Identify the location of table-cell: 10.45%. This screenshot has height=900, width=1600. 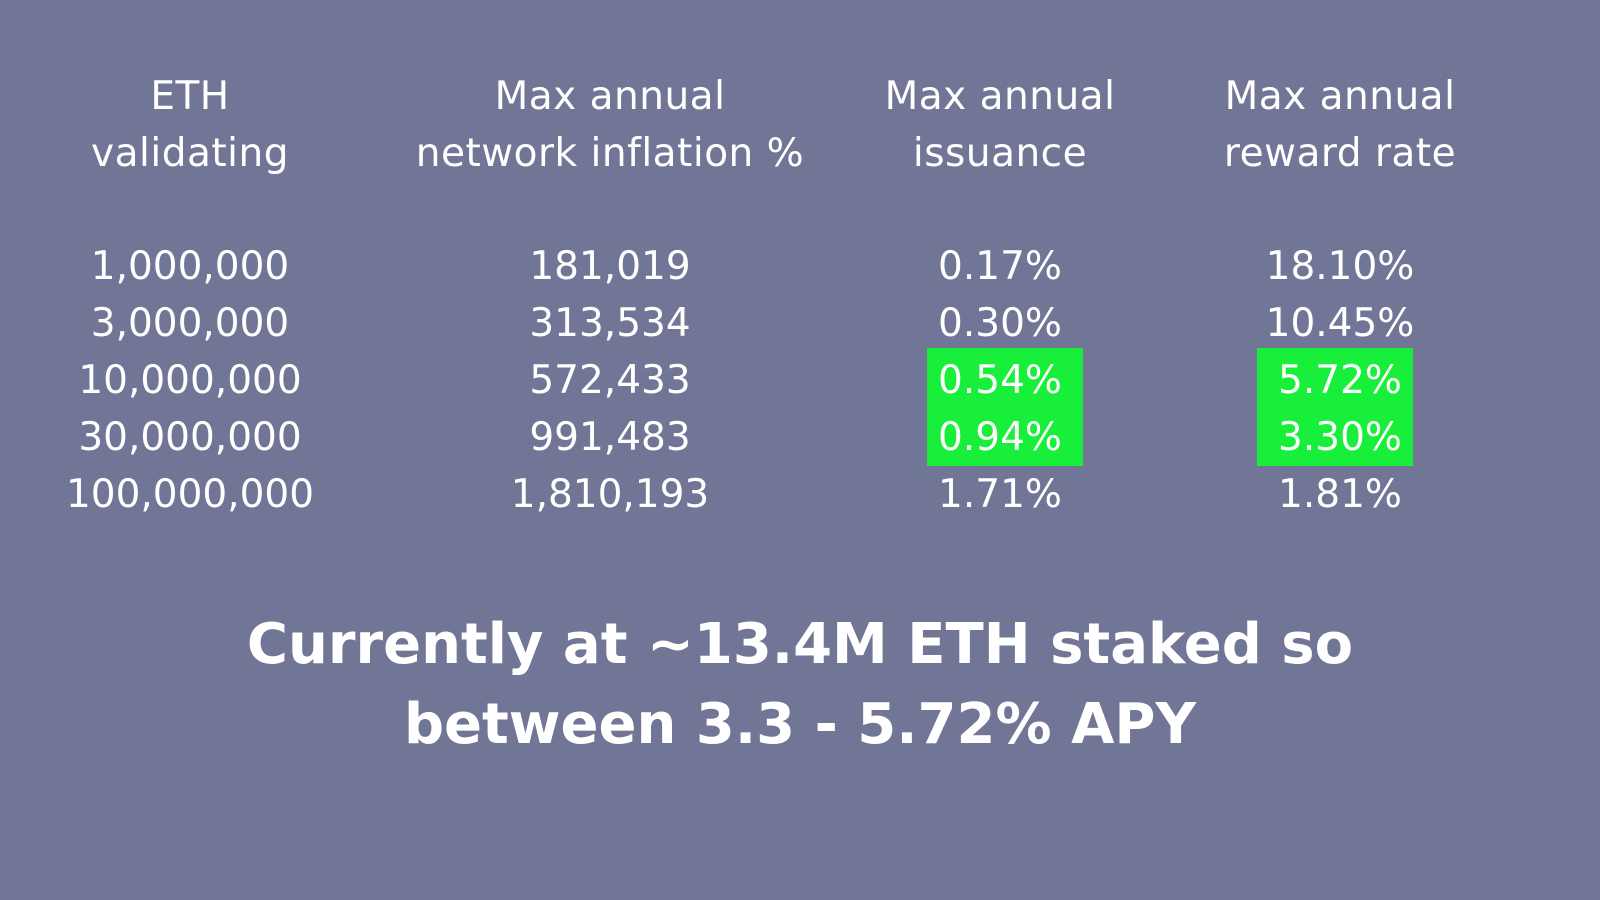
(1340, 323).